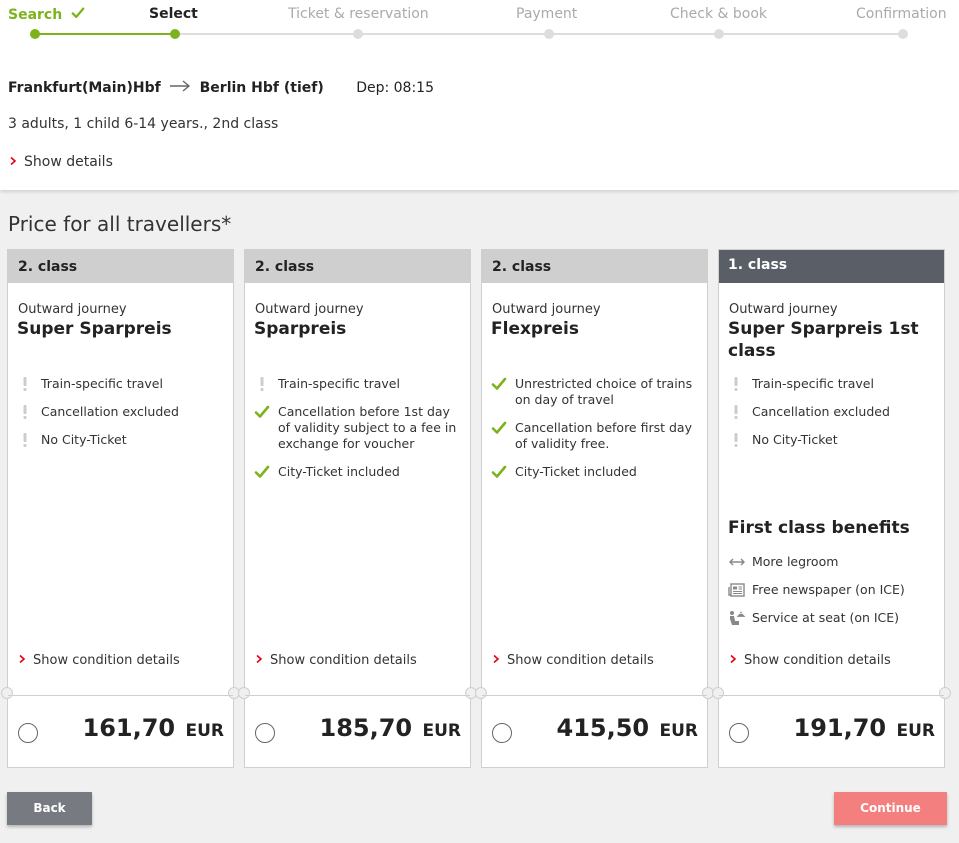 Image resolution: width=959 pixels, height=843 pixels. What do you see at coordinates (49, 808) in the screenshot?
I see `back-button: Back` at bounding box center [49, 808].